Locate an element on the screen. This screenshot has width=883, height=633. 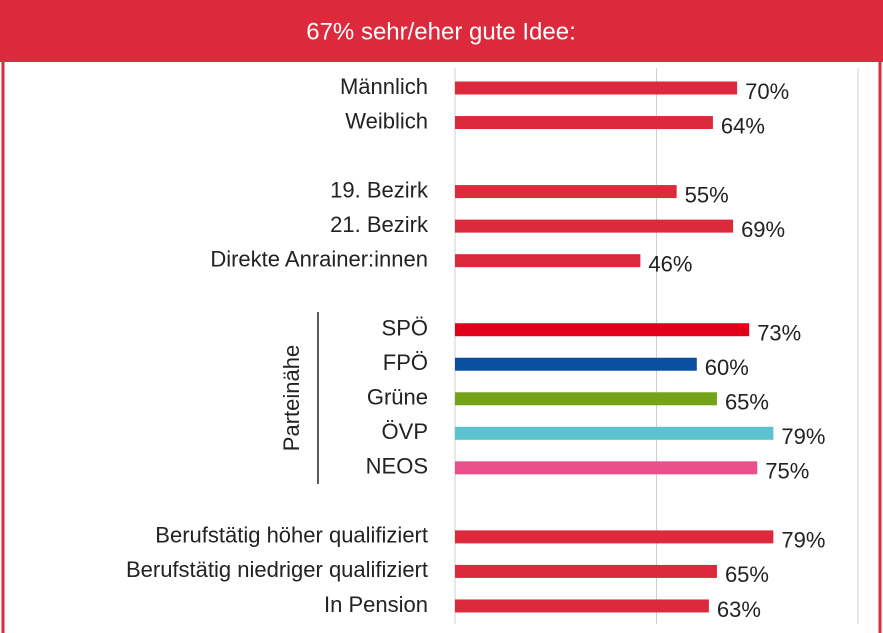
value-label: 75% is located at coordinates (787, 471).